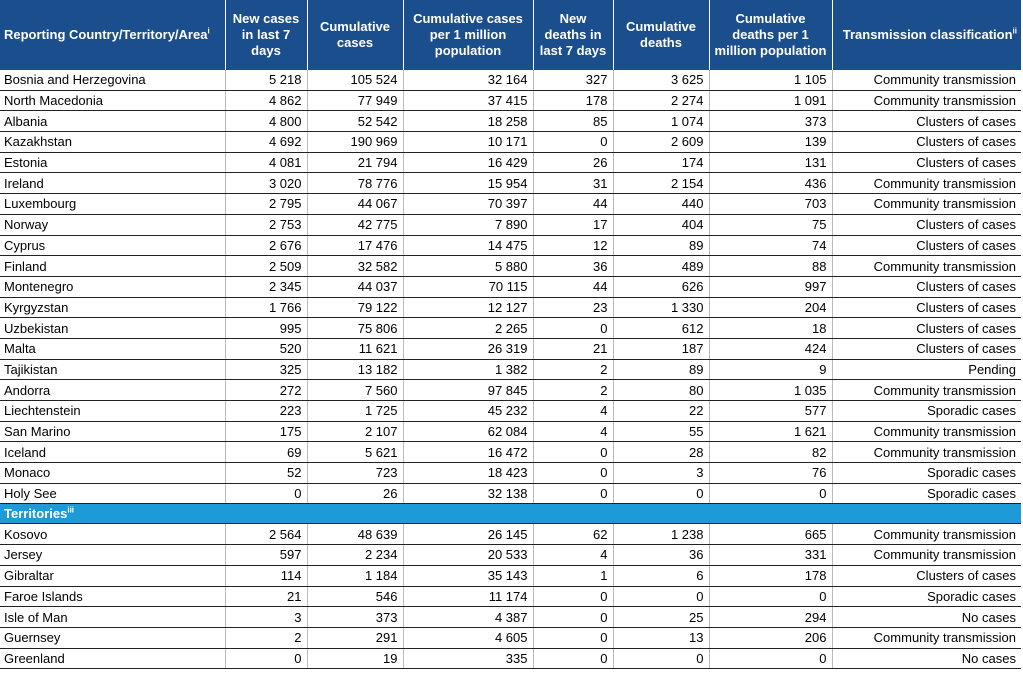 This screenshot has width=1023, height=674. Describe the element at coordinates (266, 246) in the screenshot. I see `cell-new-cases: 2 676` at that location.